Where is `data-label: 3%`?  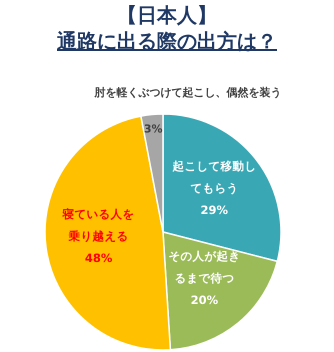 data-label: 3% is located at coordinates (153, 129).